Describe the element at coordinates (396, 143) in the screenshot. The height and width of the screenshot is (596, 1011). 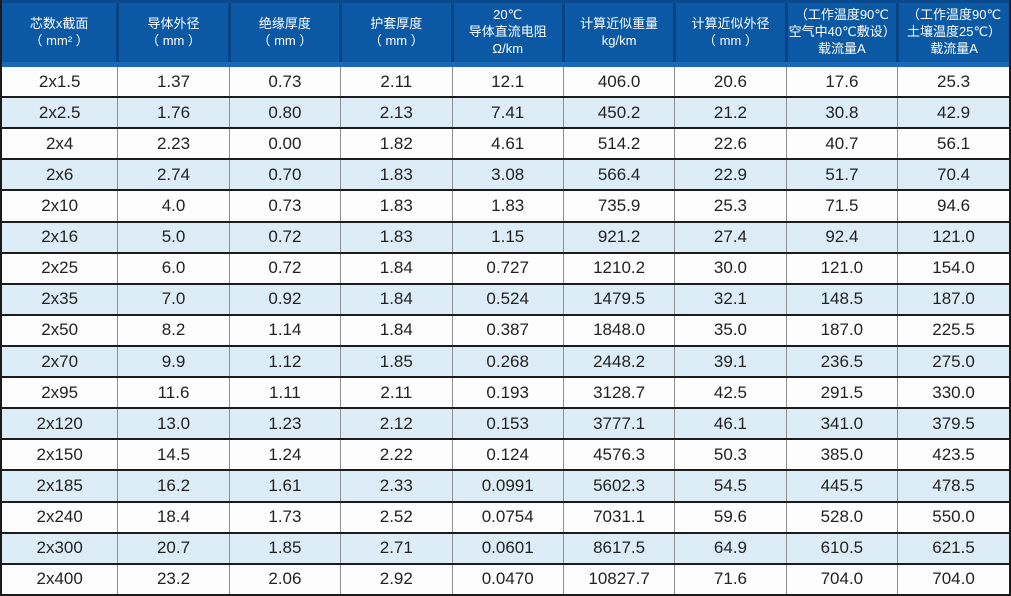
I see `table-cell-sheath_thickness: 1.82` at that location.